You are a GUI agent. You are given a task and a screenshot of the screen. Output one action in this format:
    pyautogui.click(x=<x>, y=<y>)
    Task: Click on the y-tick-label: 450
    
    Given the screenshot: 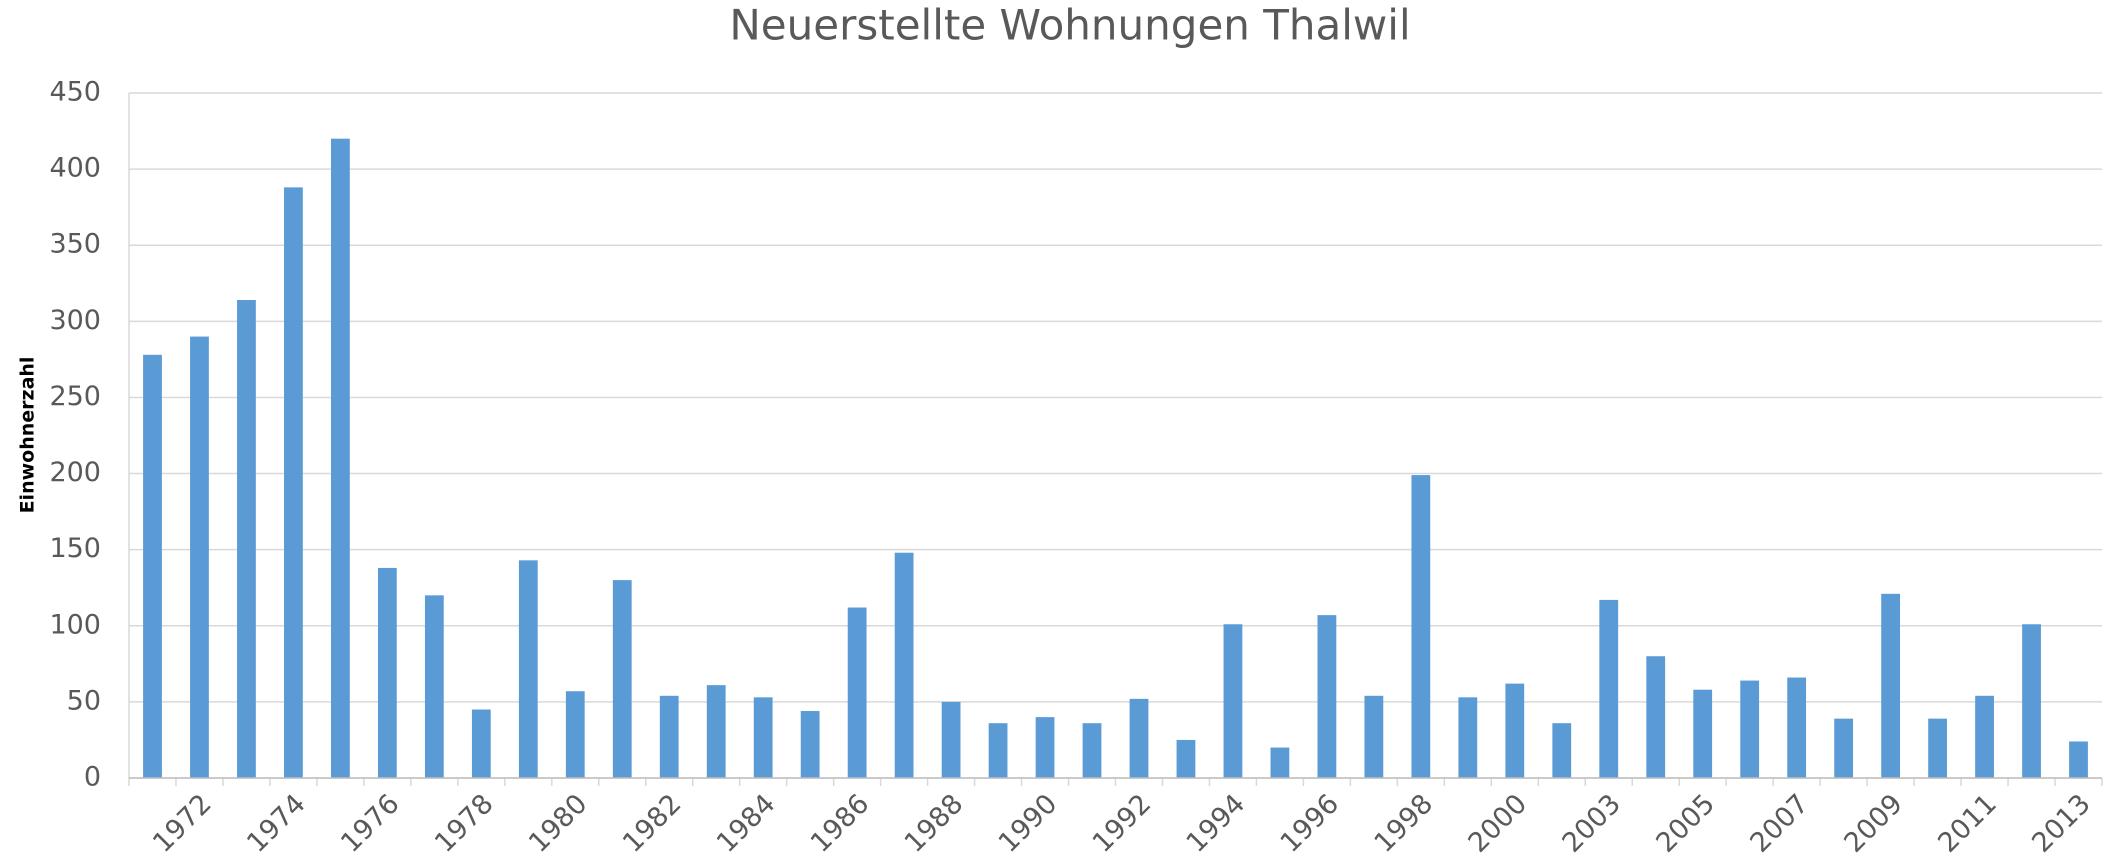 What is the action you would take?
    pyautogui.click(x=75, y=92)
    